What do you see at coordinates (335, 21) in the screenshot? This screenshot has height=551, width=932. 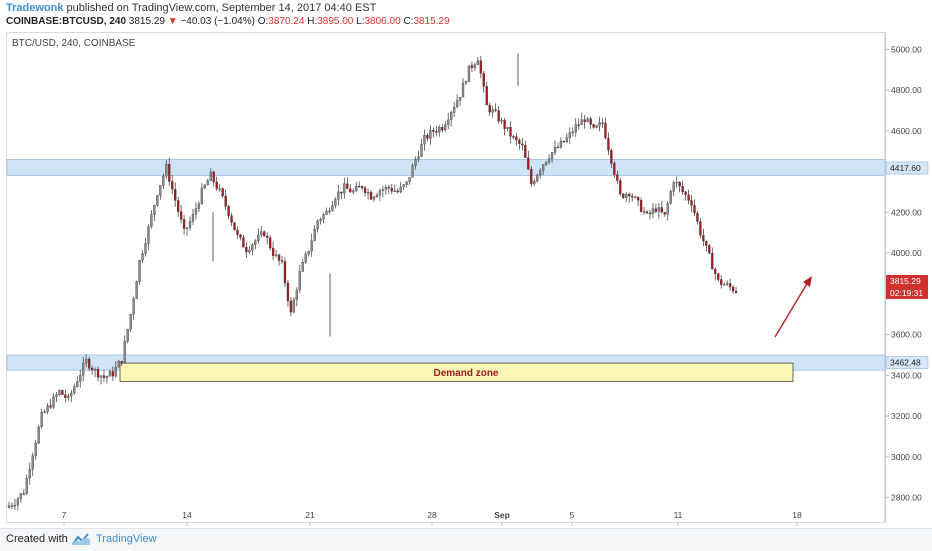 I see `high-value: 3895.00` at bounding box center [335, 21].